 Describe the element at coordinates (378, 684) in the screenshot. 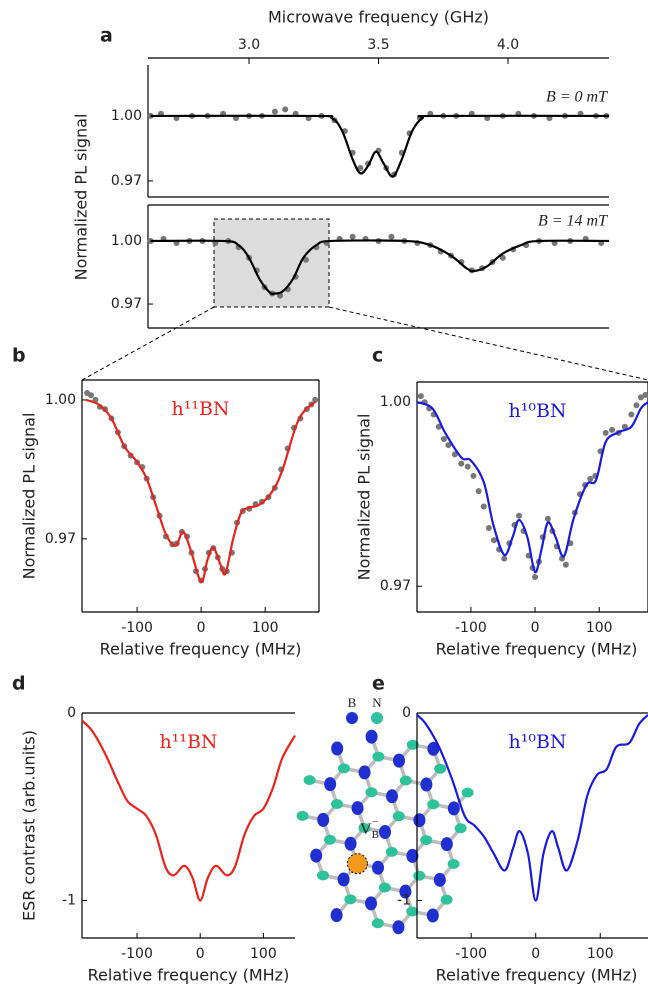

I see `panel-label: e` at that location.